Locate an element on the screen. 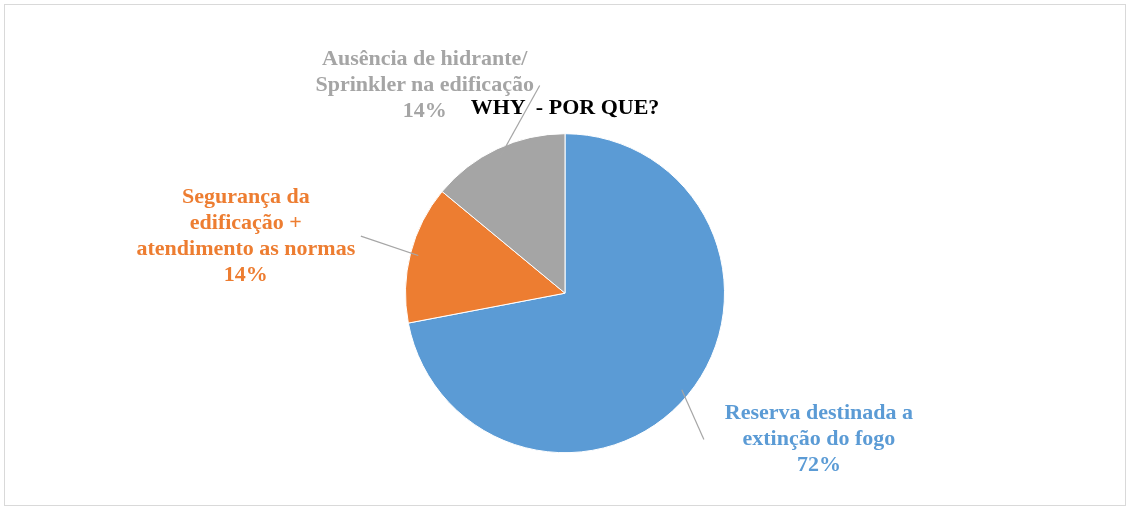 Image resolution: width=1130 pixels, height=511 pixels. data-label: 72% is located at coordinates (818, 464).